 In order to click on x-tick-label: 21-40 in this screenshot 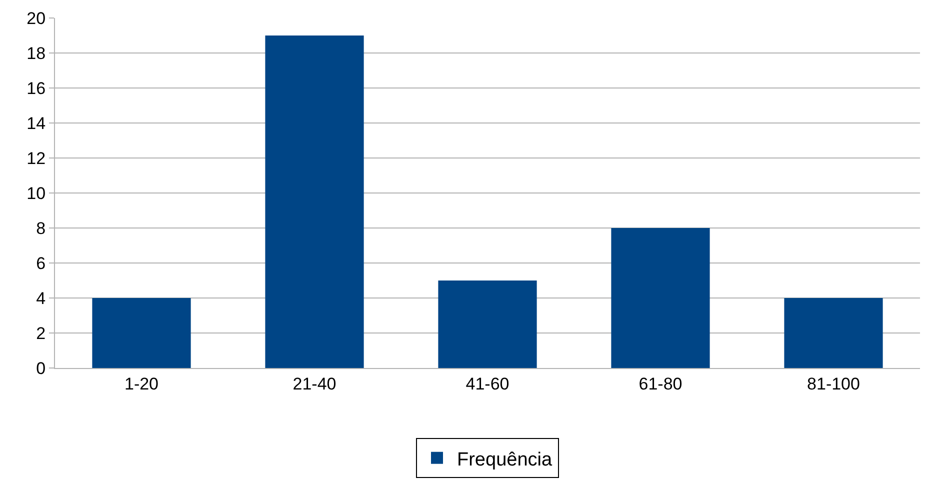, I will do `click(314, 384)`.